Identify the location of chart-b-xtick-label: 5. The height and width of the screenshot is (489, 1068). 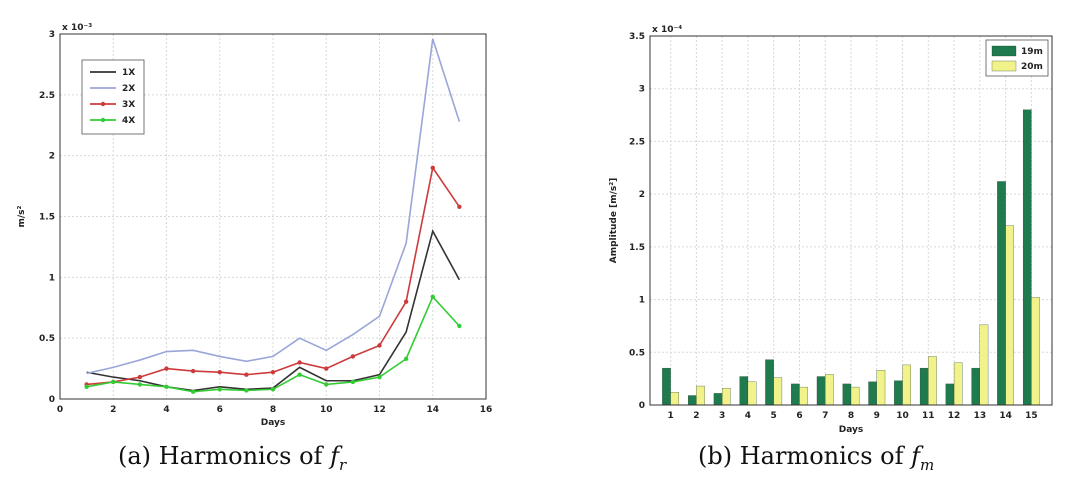
(774, 416).